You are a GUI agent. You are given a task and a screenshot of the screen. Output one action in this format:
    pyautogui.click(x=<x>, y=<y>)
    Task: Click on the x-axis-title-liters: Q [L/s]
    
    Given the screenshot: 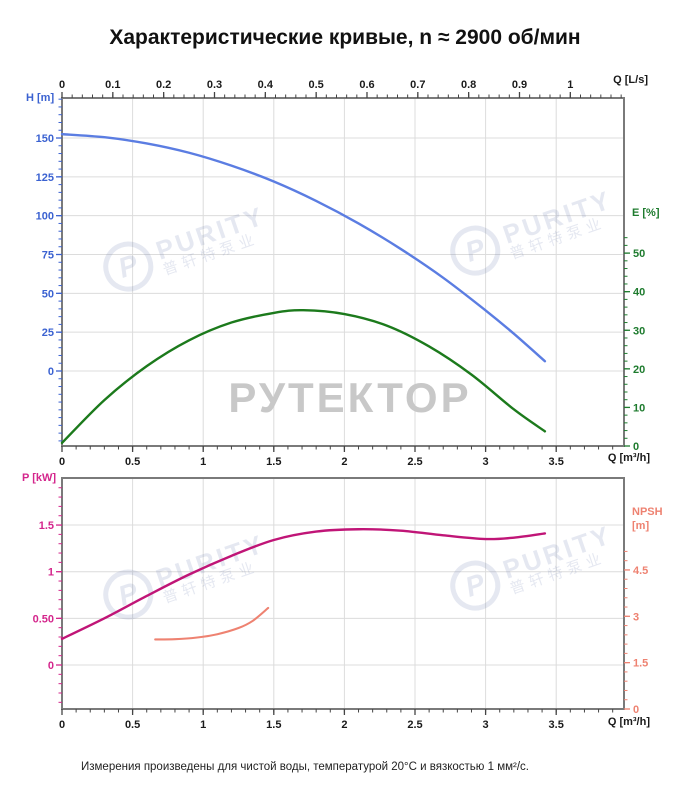 What is the action you would take?
    pyautogui.click(x=630, y=80)
    